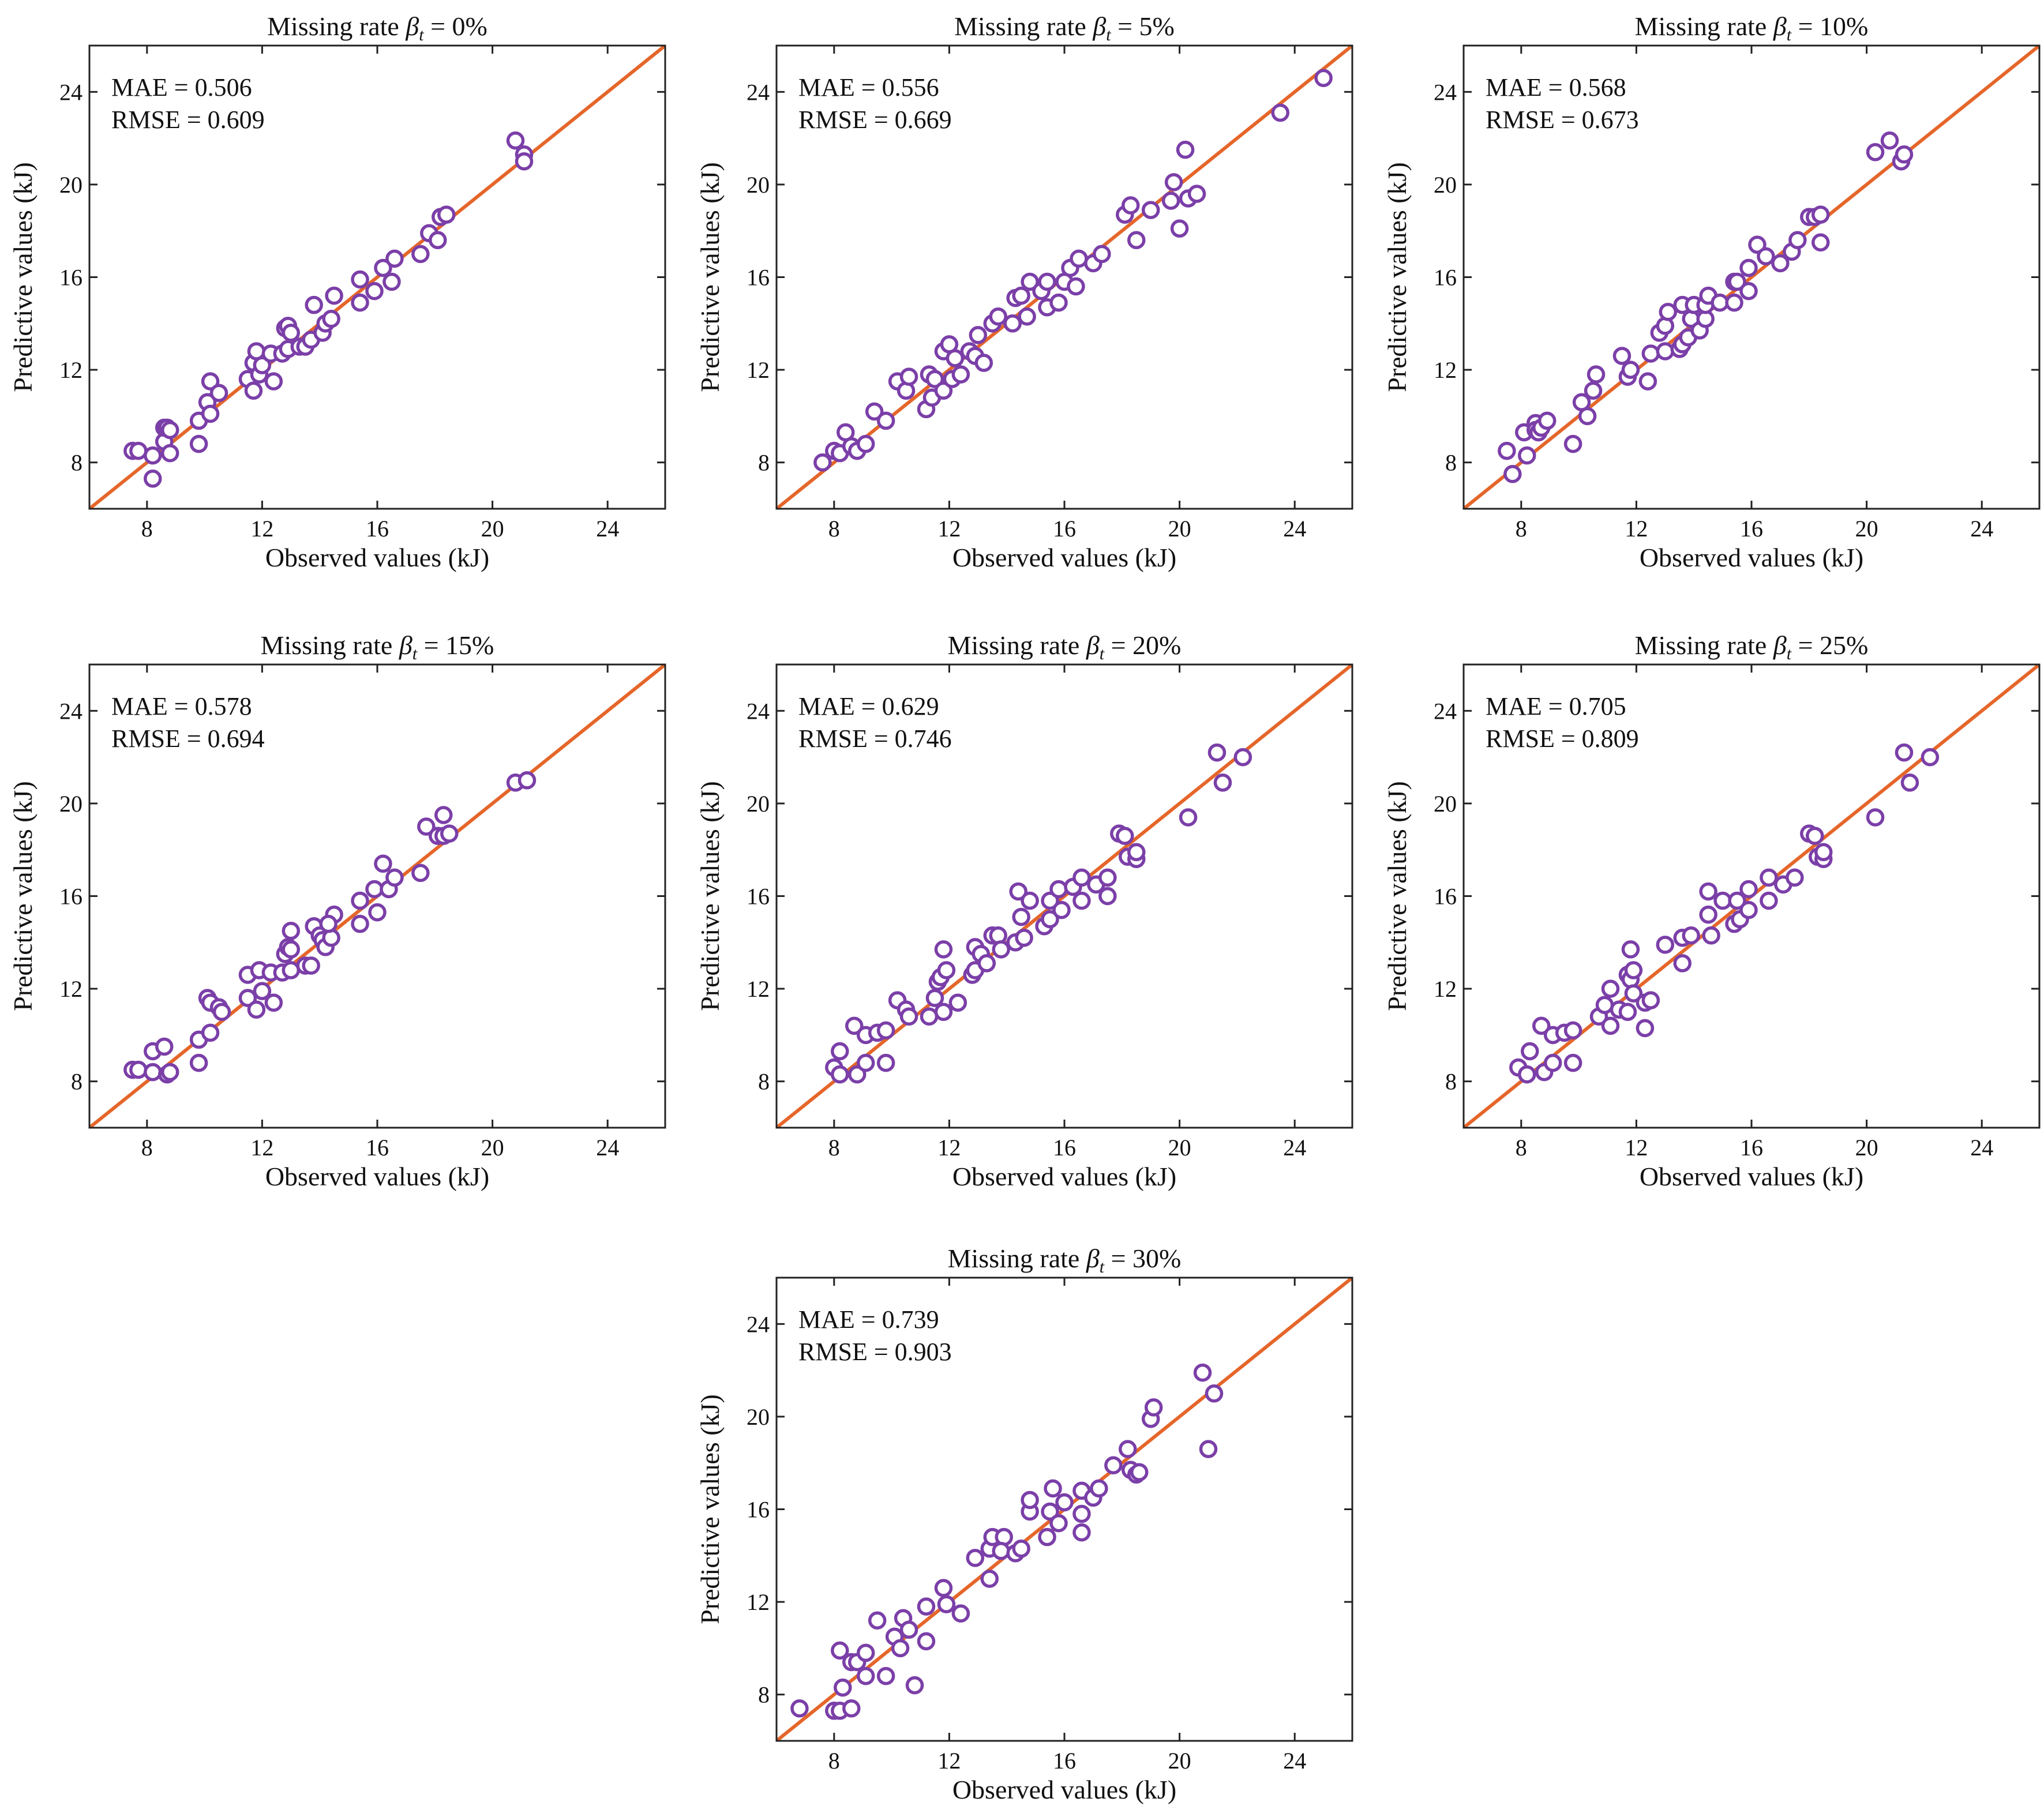  Describe the element at coordinates (188, 738) in the screenshot. I see `rmse-label: RMSE = 0.694` at that location.